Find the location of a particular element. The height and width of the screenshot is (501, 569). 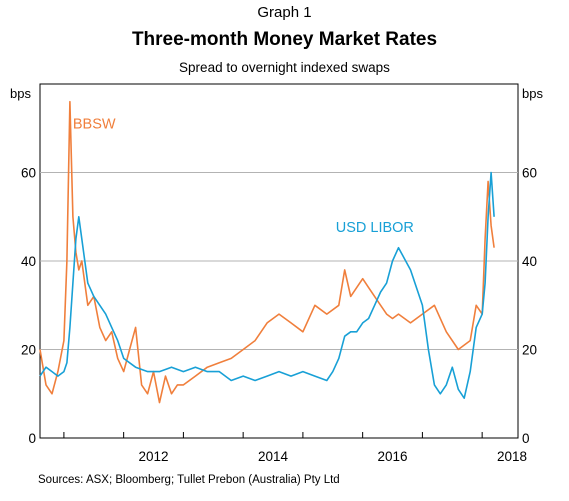

graph-label: Graph 1 is located at coordinates (284, 12).